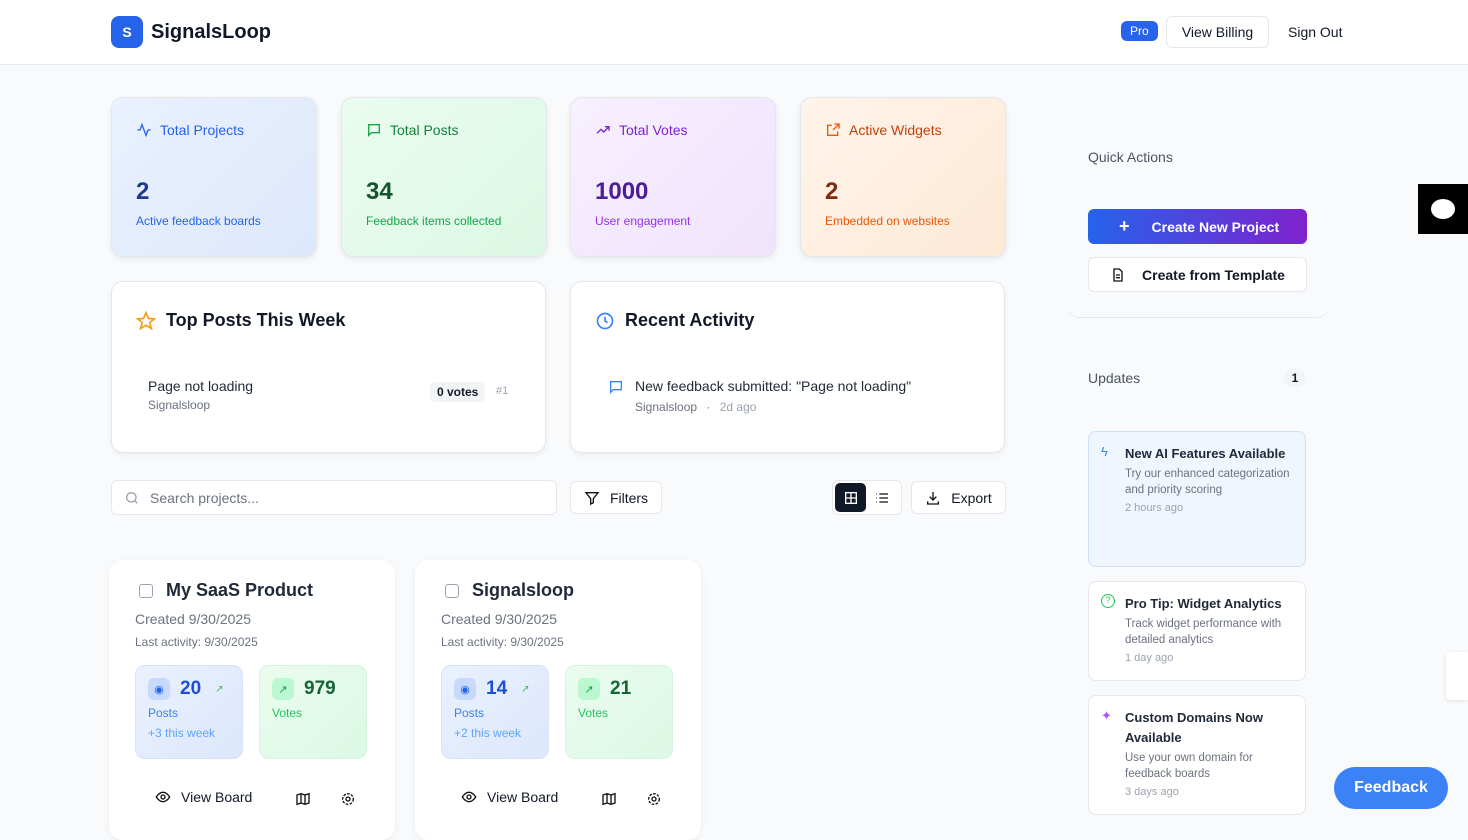 This screenshot has height=840, width=1468. I want to click on stat-total-posts: Total Posts 34 Feedback items collected, so click(444, 177).